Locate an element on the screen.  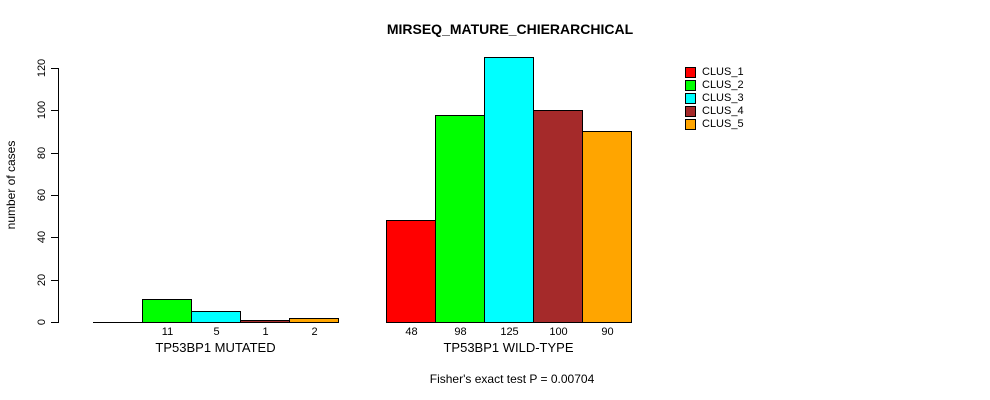
bar-value-label: 2 is located at coordinates (314, 332).